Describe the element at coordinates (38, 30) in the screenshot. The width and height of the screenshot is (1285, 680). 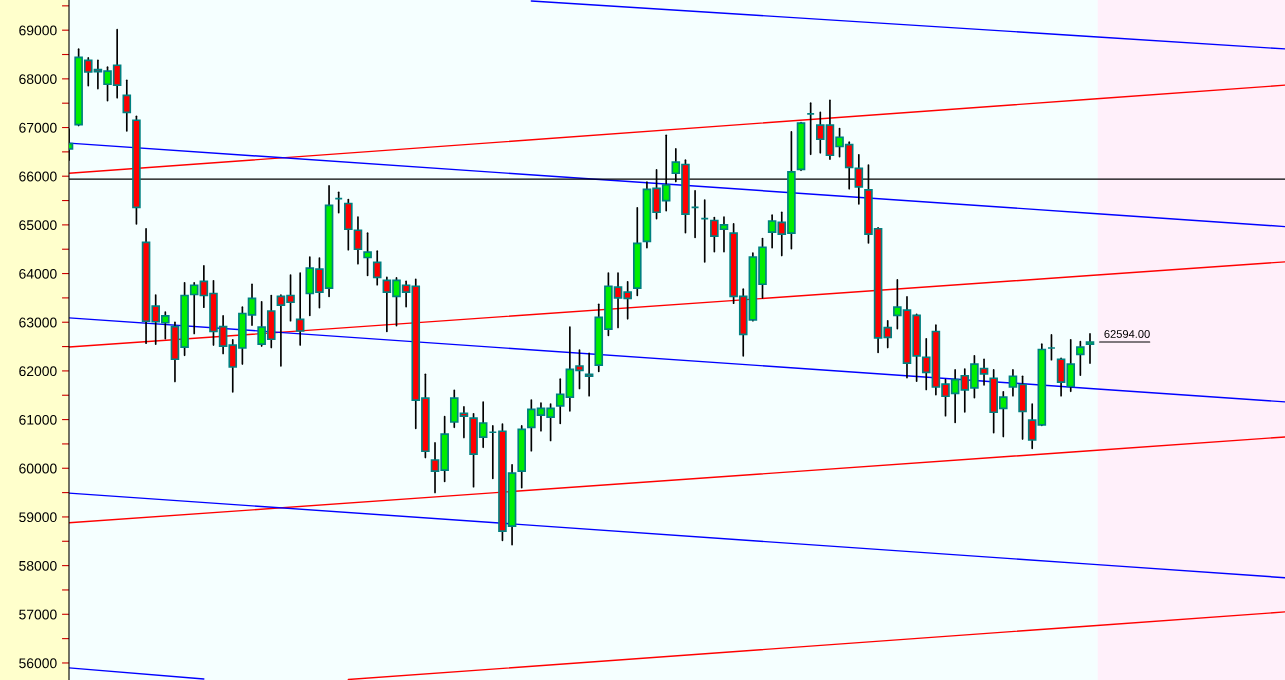
I see `y-tick-label: 69000` at that location.